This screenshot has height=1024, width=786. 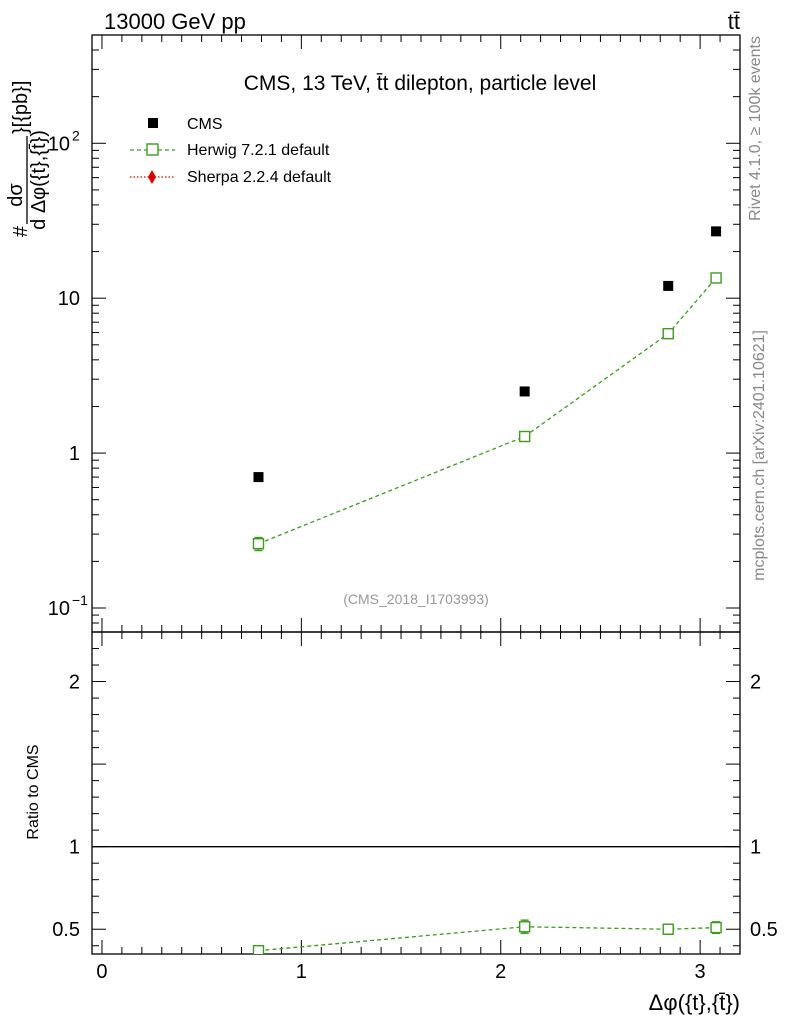 I want to click on ratio-tick-label-left: 0.5, so click(x=66, y=930).